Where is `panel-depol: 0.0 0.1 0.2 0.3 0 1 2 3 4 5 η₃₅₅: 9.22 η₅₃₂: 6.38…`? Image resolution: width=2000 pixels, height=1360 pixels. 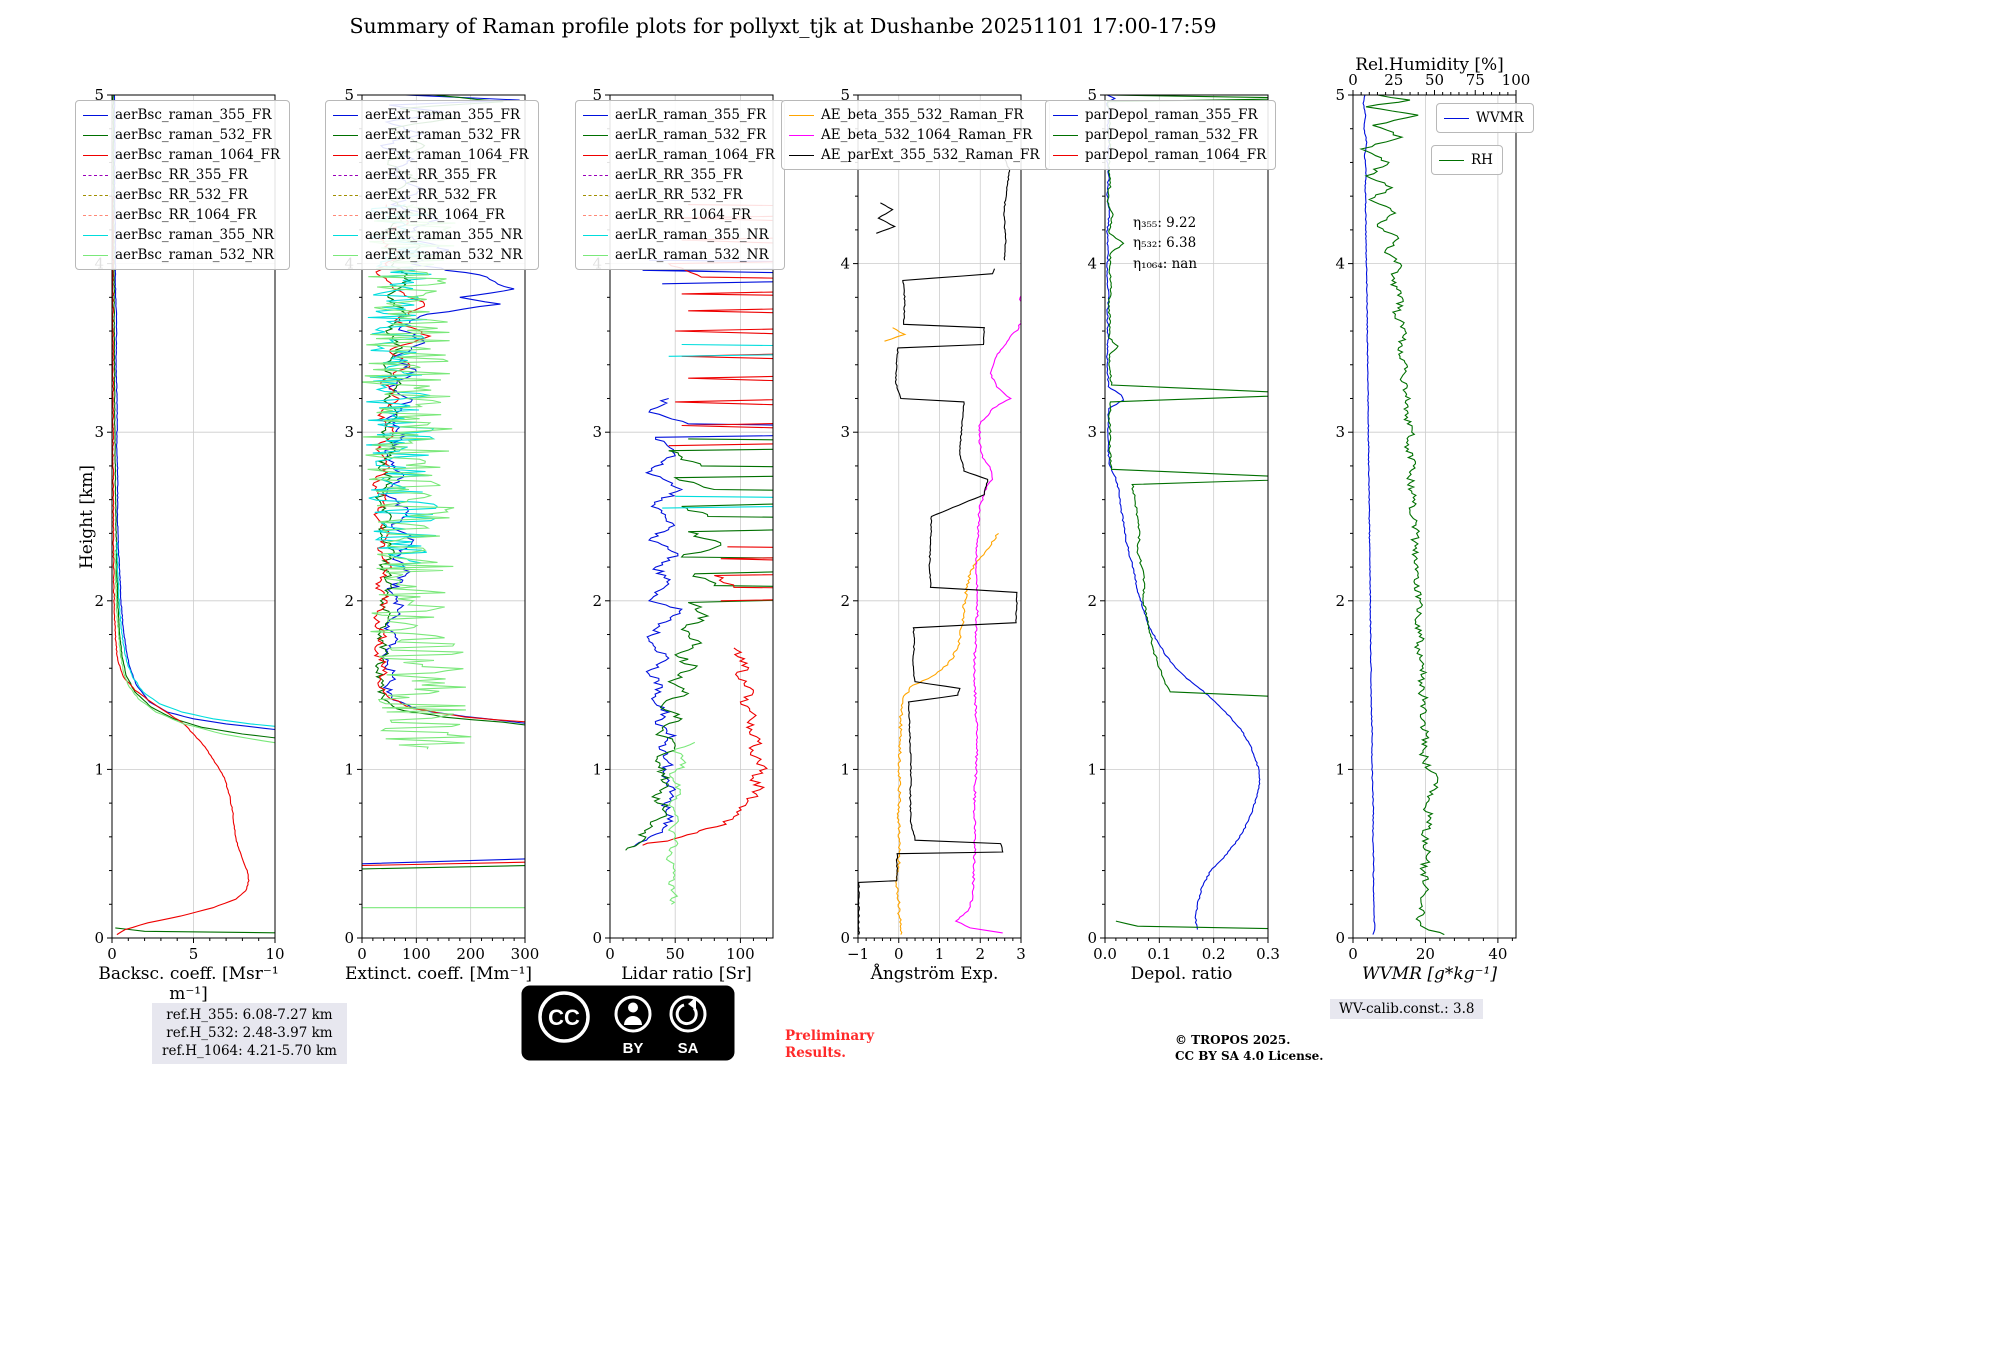
panel-depol: 0.0 0.1 0.2 0.3 0 1 2 3 4 5 η₃₅₅: 9.22 η₅₃₂: 6.38… is located at coordinates (1166, 532).